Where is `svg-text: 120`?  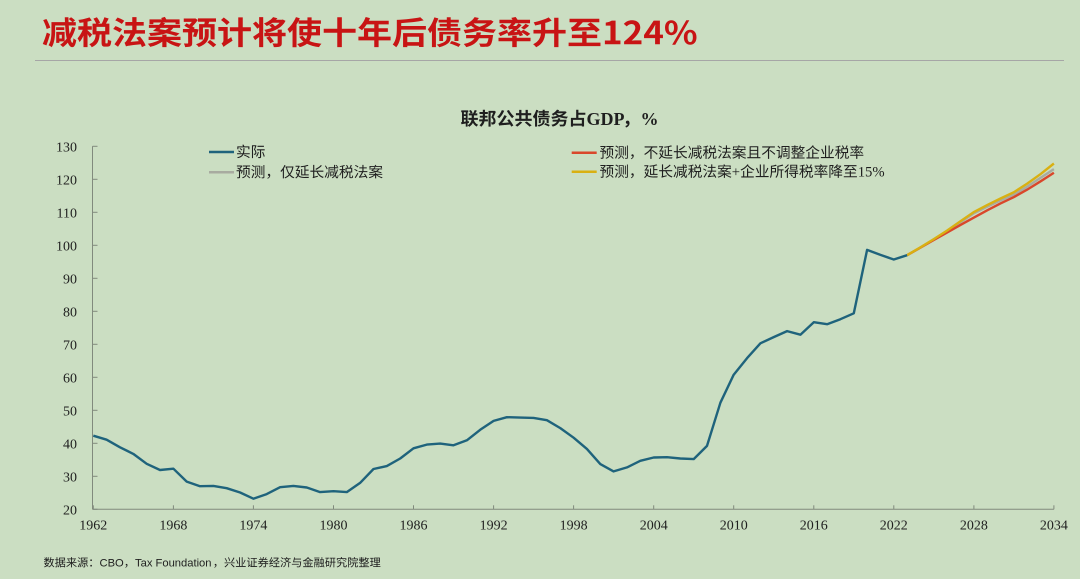
svg-text: 120 is located at coordinates (66, 181).